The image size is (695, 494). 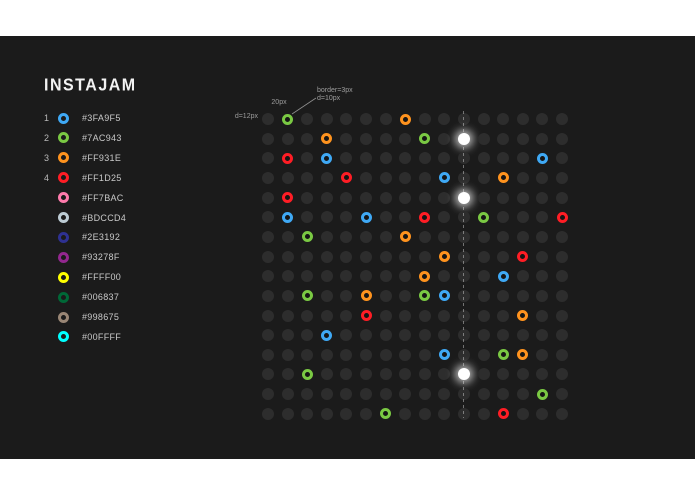 What do you see at coordinates (101, 237) in the screenshot?
I see `palette-hex-label: #2E3192` at bounding box center [101, 237].